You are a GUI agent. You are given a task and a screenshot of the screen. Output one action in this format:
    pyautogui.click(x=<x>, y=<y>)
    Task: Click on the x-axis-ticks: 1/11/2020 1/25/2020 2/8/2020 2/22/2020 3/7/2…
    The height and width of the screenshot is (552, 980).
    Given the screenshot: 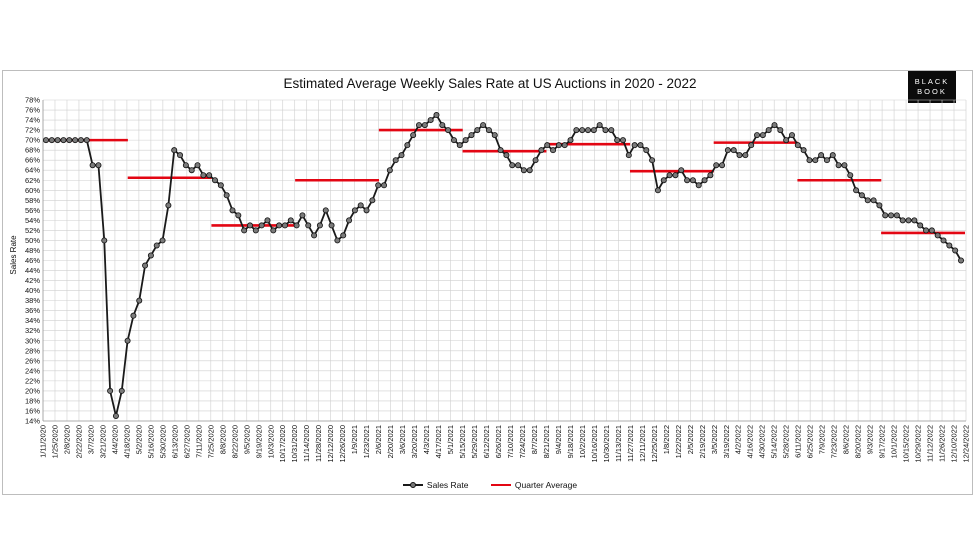 What is the action you would take?
    pyautogui.click(x=505, y=444)
    